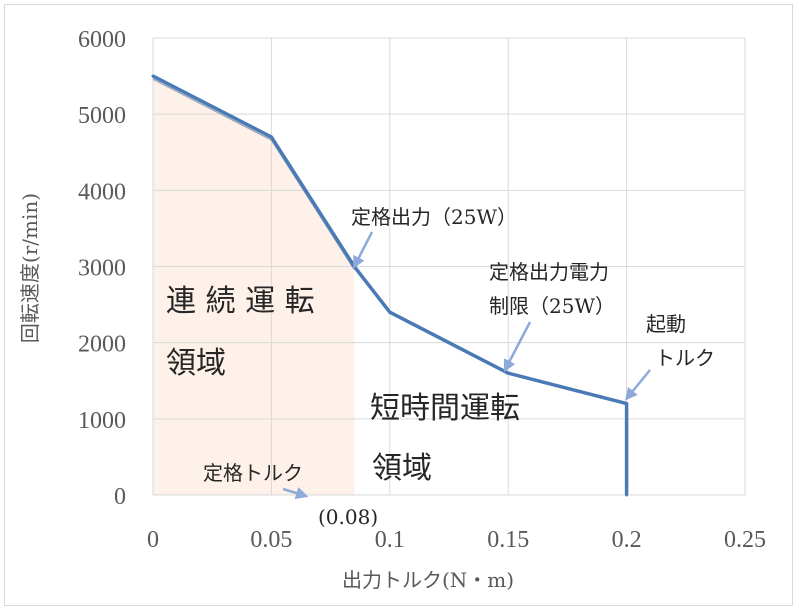  Describe the element at coordinates (102, 192) in the screenshot. I see `y-tick-label-4: 4000` at that location.